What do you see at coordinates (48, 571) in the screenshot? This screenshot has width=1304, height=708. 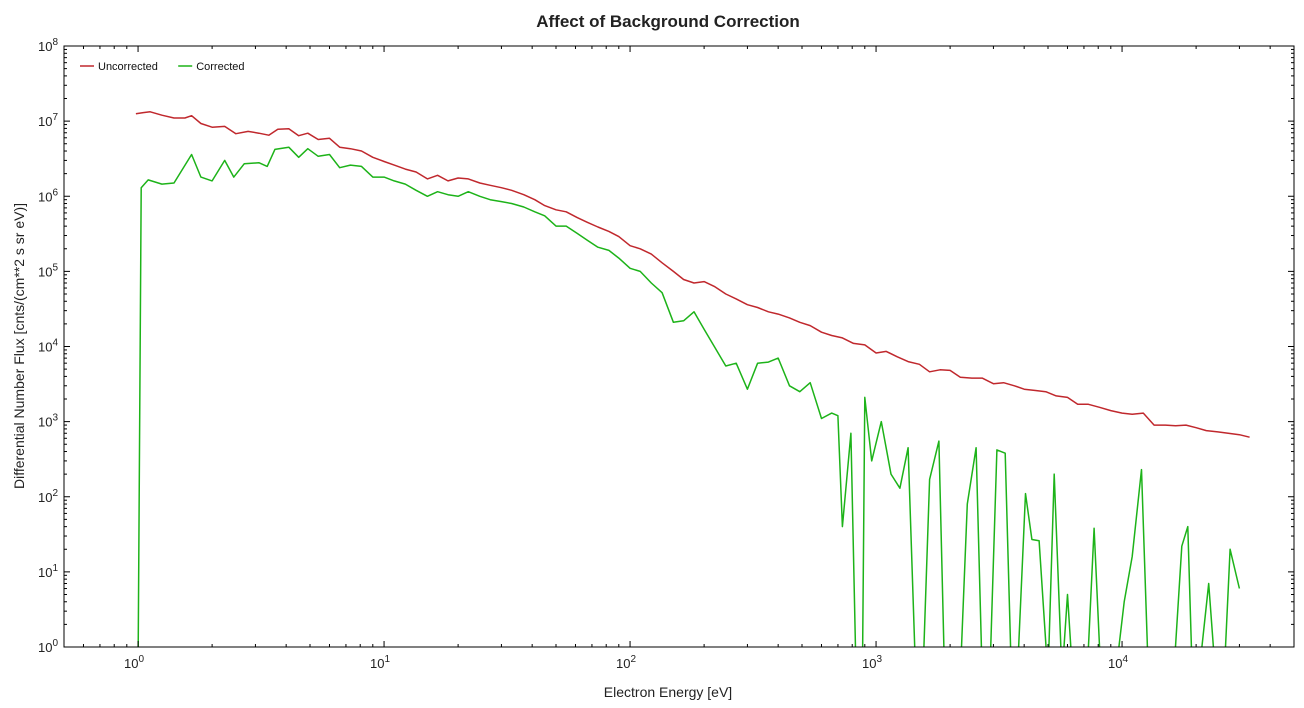 I see `y-tick-label: 10¹` at bounding box center [48, 571].